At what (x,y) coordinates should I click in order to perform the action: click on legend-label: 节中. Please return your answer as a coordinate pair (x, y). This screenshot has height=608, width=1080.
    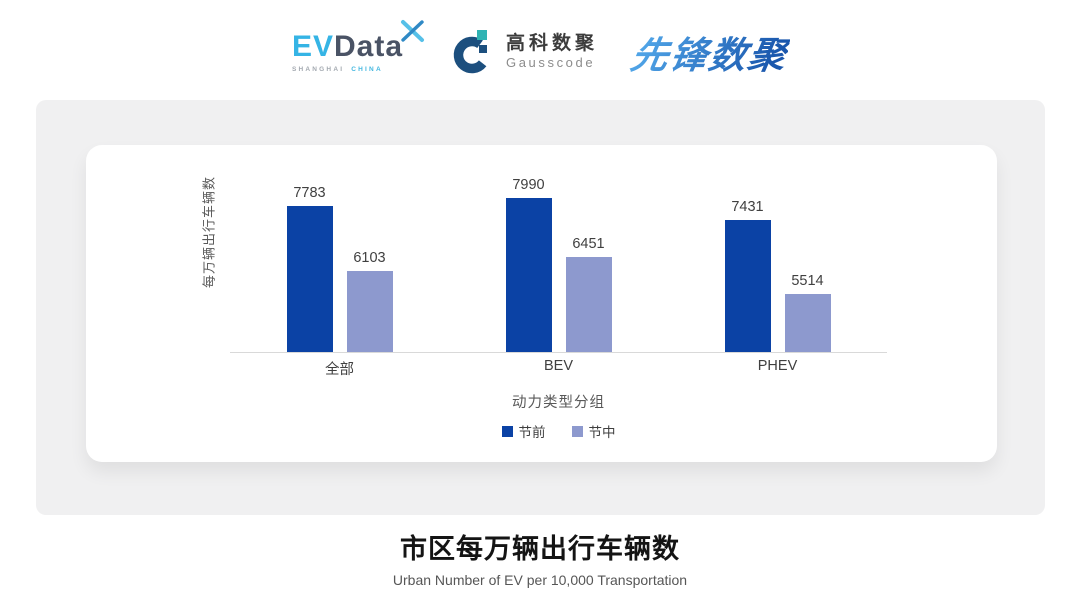
    Looking at the image, I should click on (602, 432).